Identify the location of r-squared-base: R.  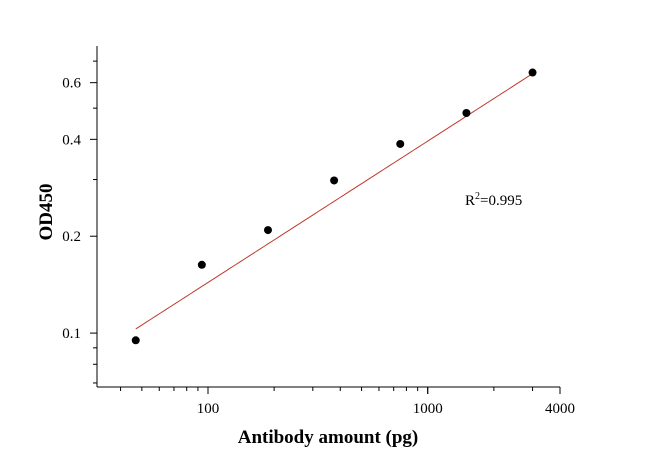
(470, 201).